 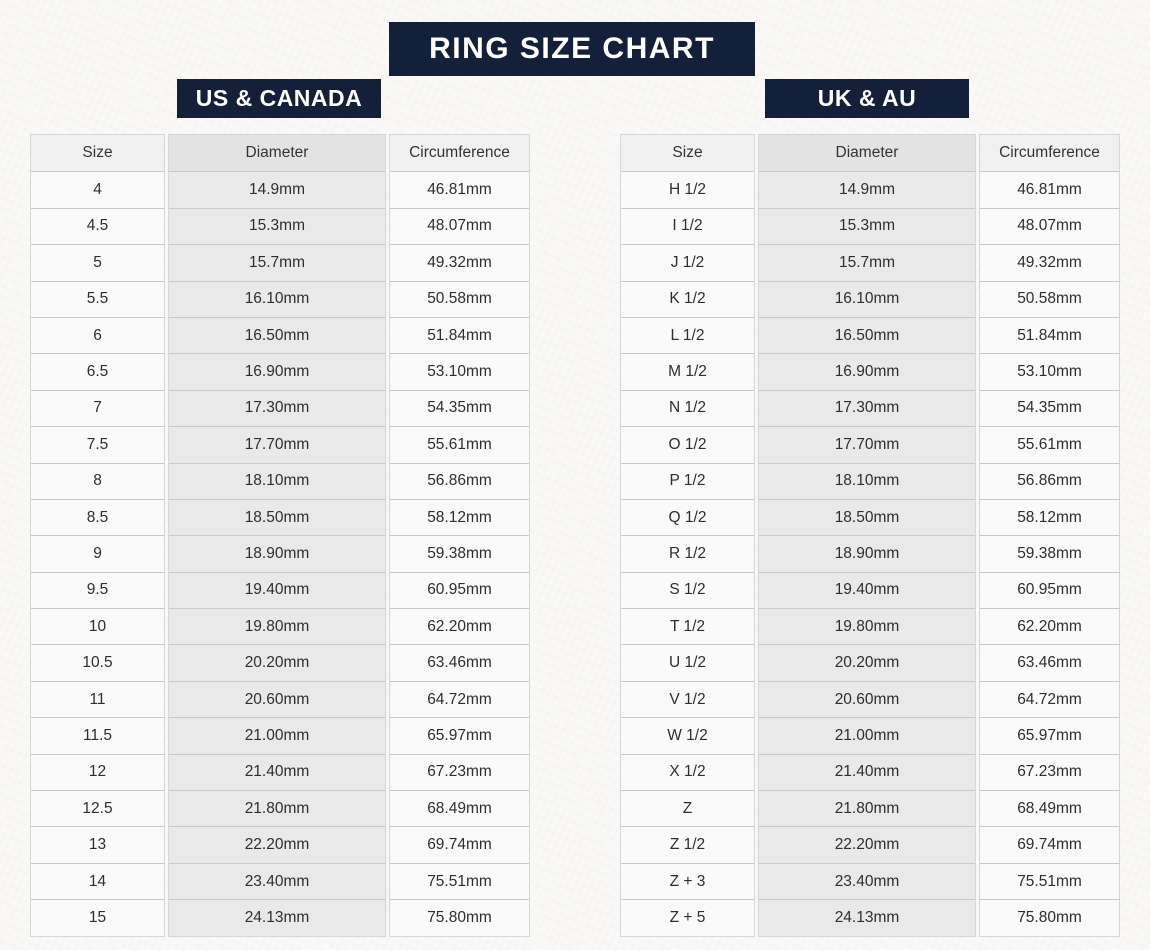 I want to click on table-cell: J 1/2, so click(x=687, y=262).